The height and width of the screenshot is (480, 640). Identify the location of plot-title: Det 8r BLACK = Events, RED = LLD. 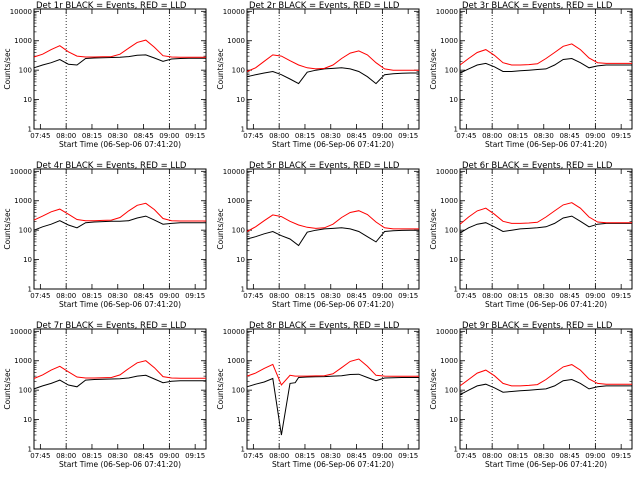
(324, 326).